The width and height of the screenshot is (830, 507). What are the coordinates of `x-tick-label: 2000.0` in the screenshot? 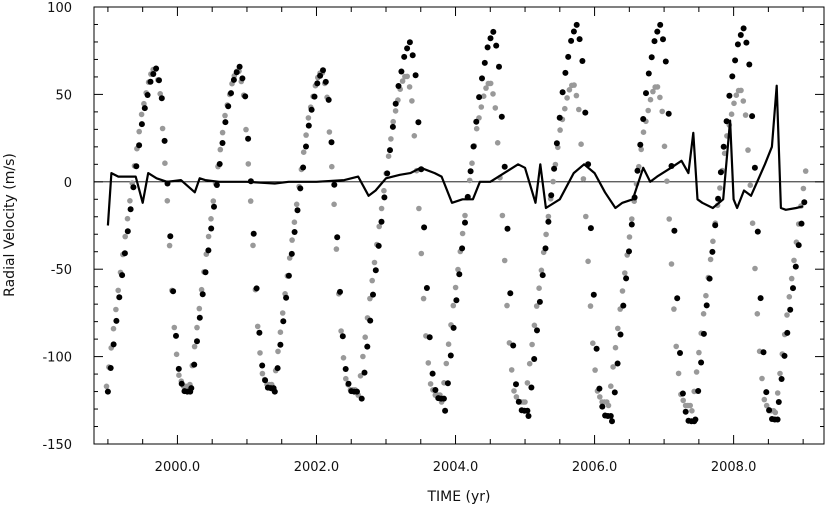 It's located at (178, 467).